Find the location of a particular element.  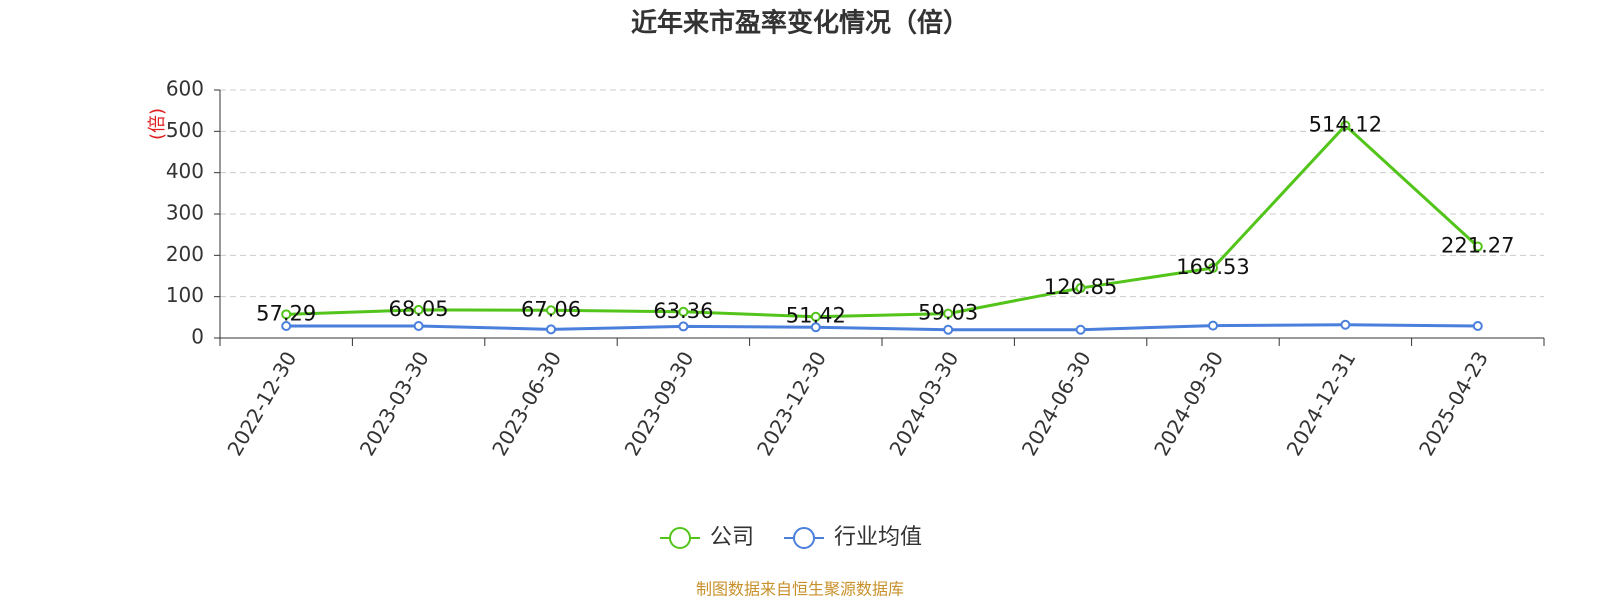

y-tick-label: 600 is located at coordinates (185, 89).